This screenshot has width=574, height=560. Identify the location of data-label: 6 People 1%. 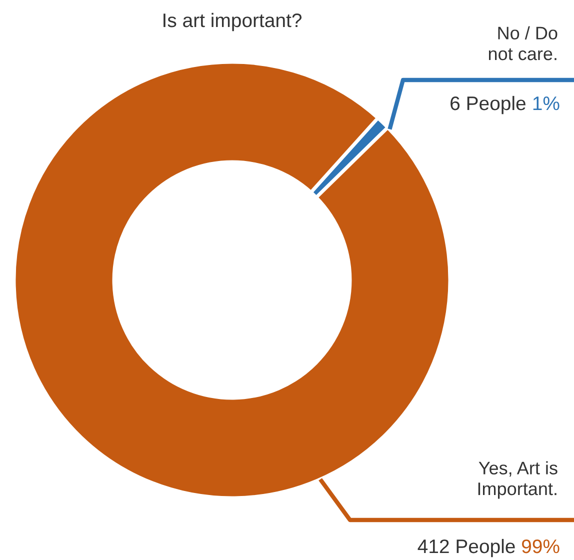
(505, 105).